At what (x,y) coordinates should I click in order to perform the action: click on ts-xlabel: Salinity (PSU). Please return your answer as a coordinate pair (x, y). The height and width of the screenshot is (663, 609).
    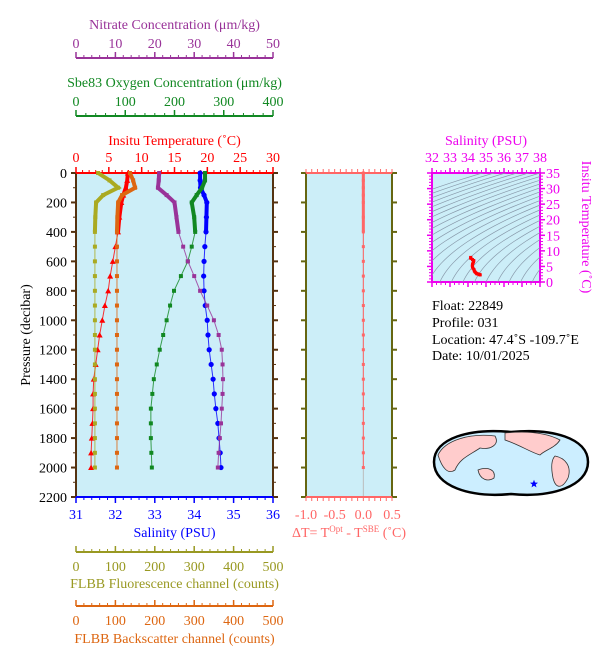
    Looking at the image, I should click on (486, 141).